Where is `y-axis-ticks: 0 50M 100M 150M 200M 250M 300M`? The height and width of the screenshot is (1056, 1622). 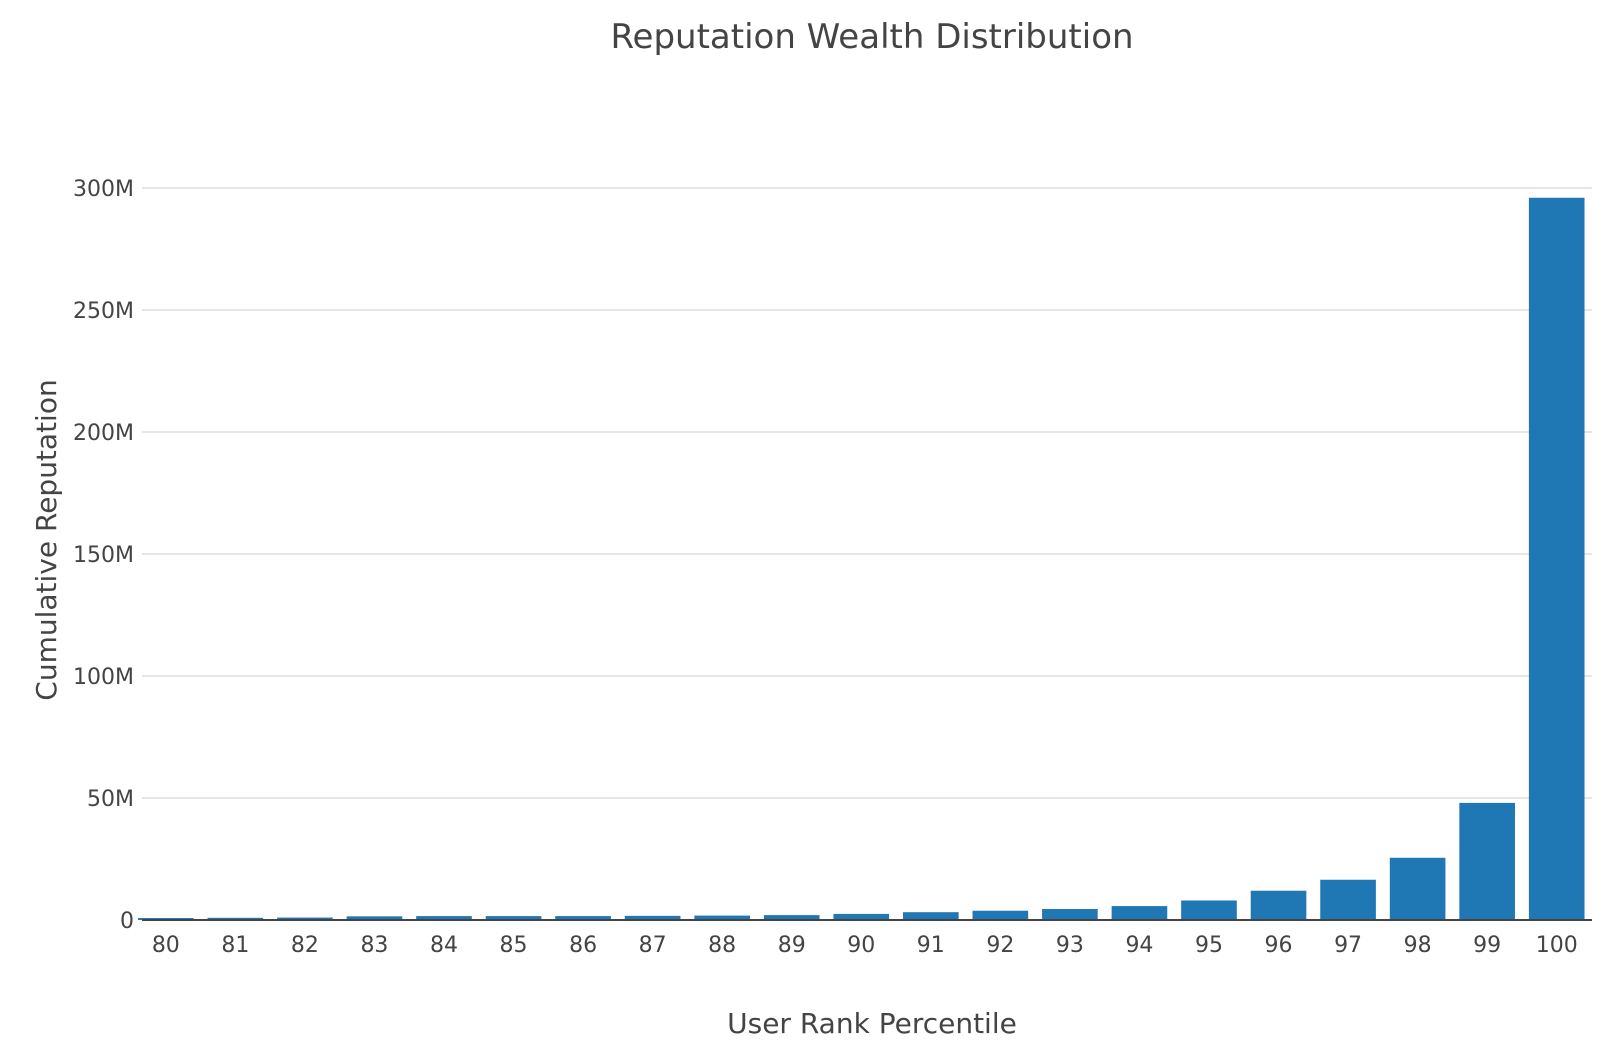 y-axis-ticks: 0 50M 100M 150M 200M 250M 300M is located at coordinates (103, 555).